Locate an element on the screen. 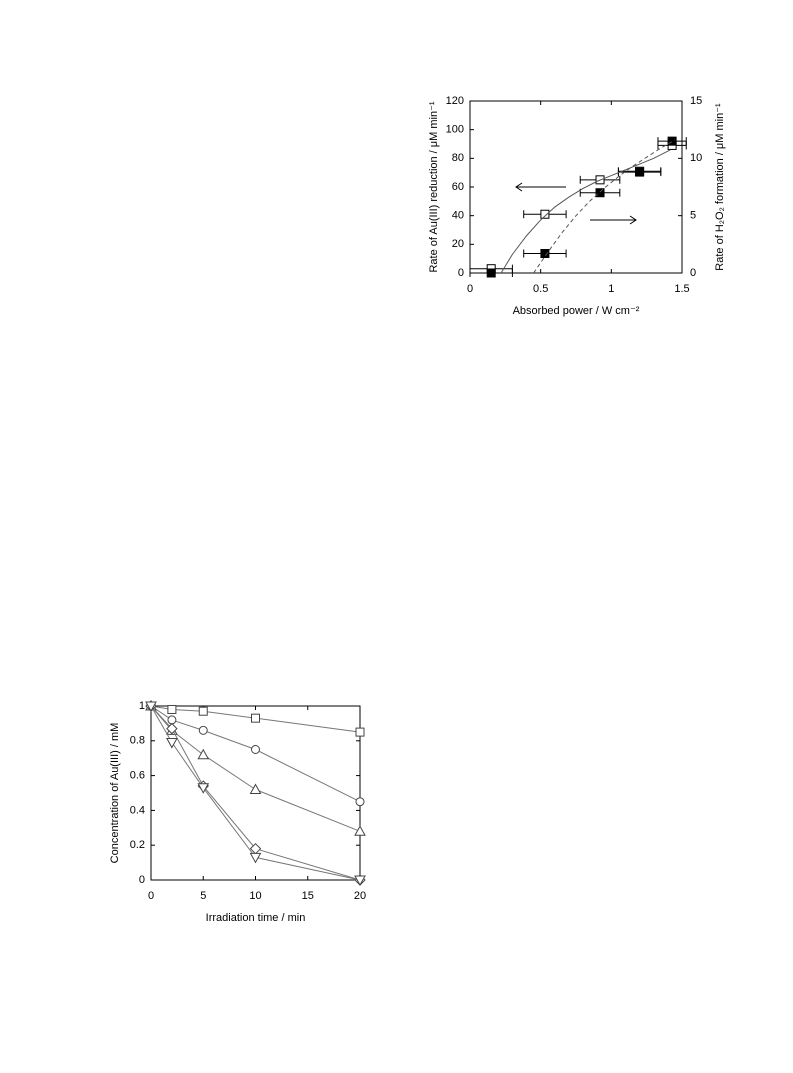 This screenshot has width=793, height=1073. x-tick-label: 10 is located at coordinates (255, 896).